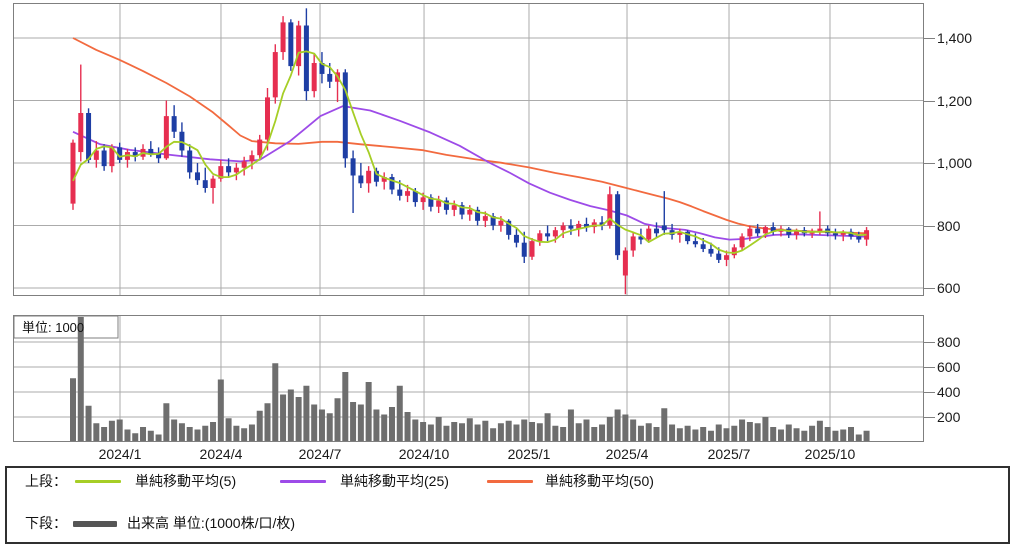 The width and height of the screenshot is (1024, 550). What do you see at coordinates (949, 417) in the screenshot?
I see `volume-axis-tick: 200` at bounding box center [949, 417].